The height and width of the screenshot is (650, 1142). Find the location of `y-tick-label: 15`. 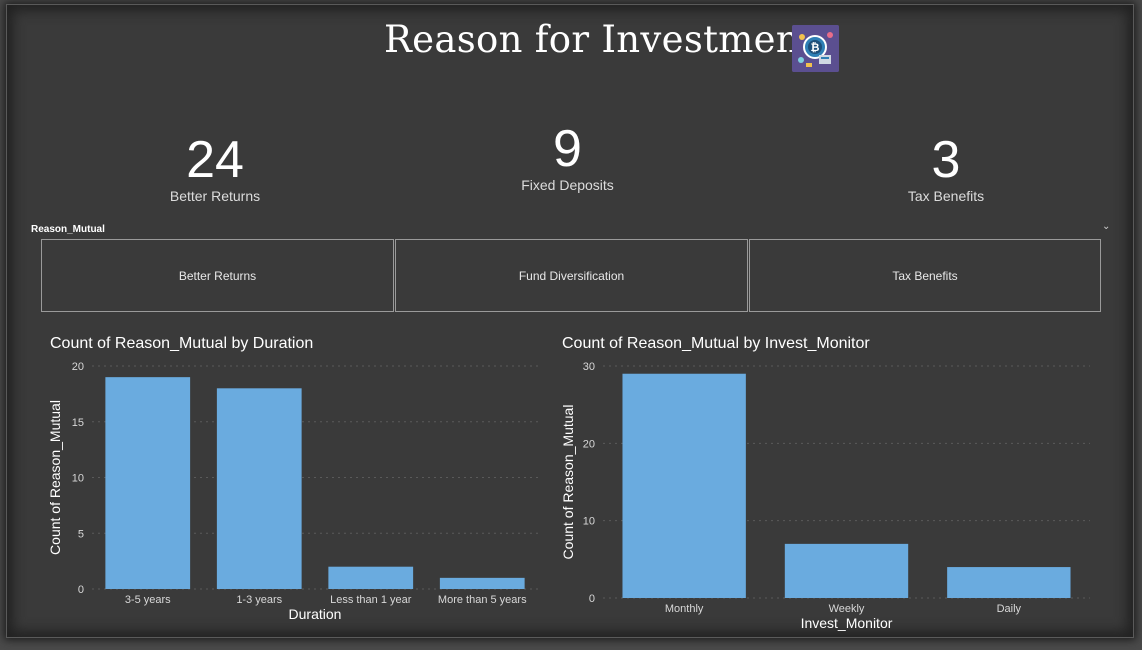

y-tick-label: 15 is located at coordinates (78, 423).